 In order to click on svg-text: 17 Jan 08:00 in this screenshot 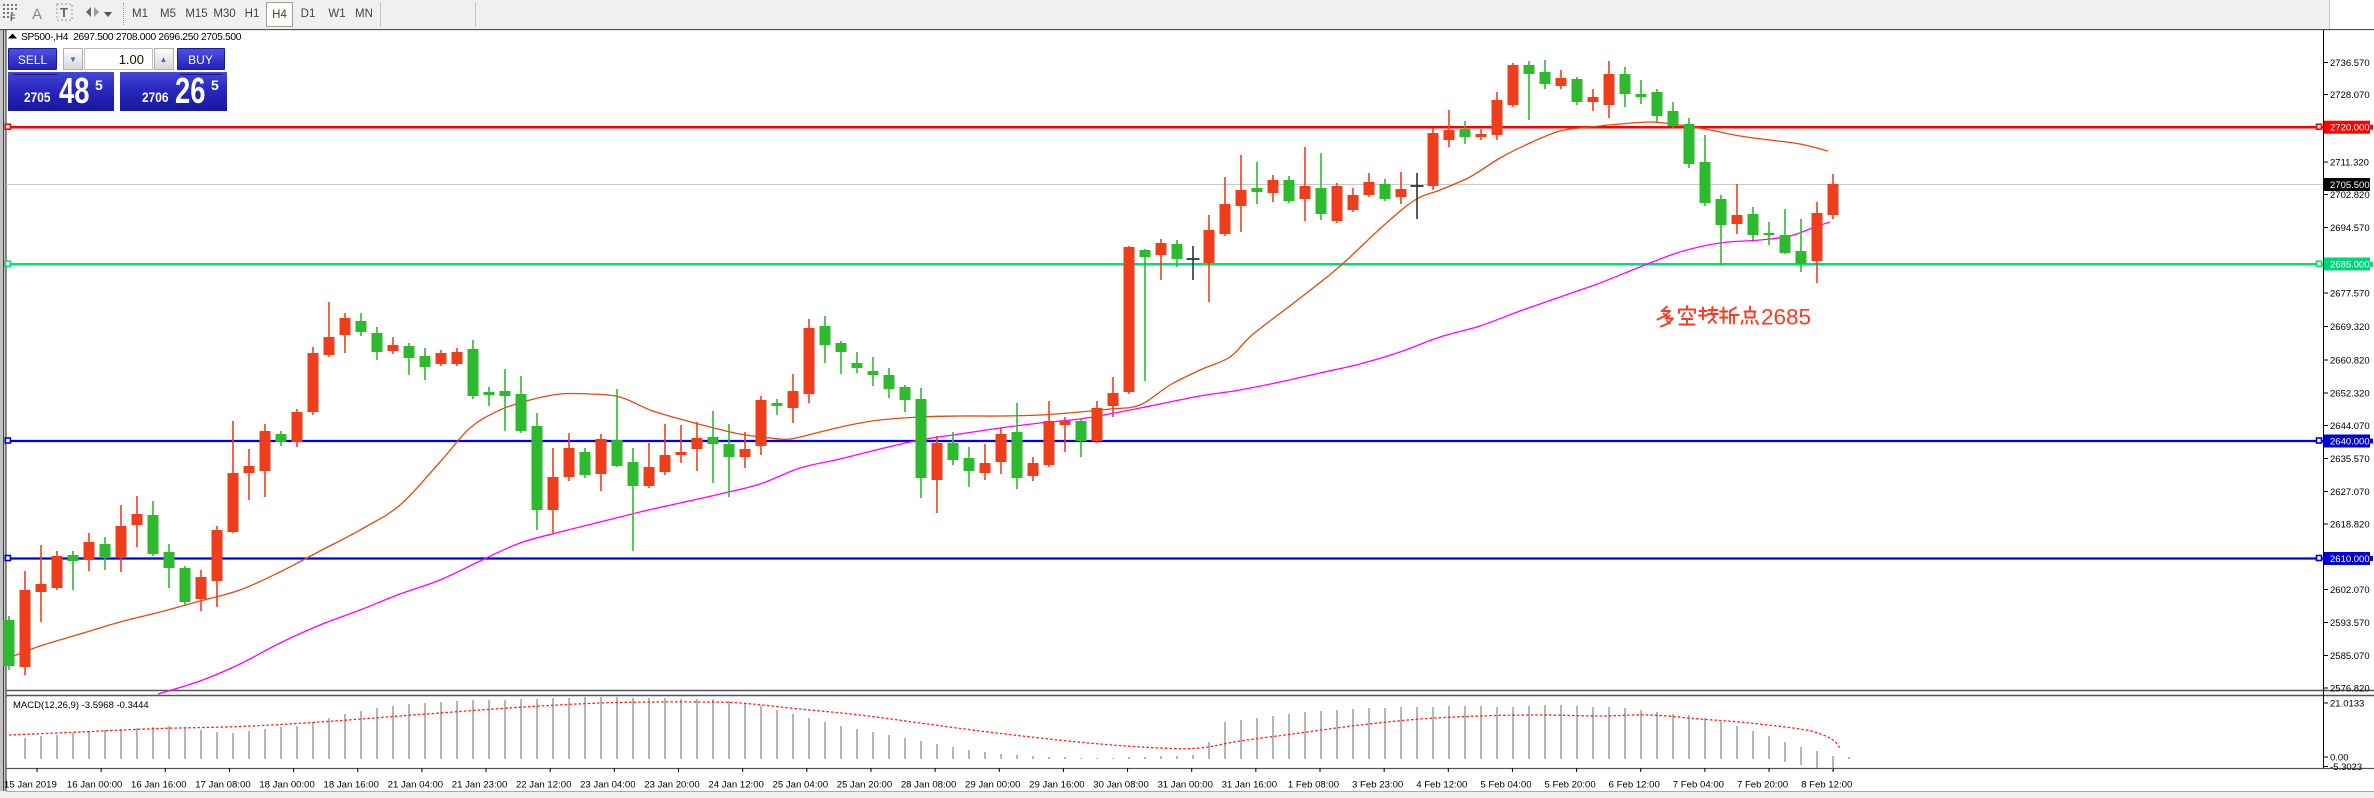, I will do `click(222, 785)`.